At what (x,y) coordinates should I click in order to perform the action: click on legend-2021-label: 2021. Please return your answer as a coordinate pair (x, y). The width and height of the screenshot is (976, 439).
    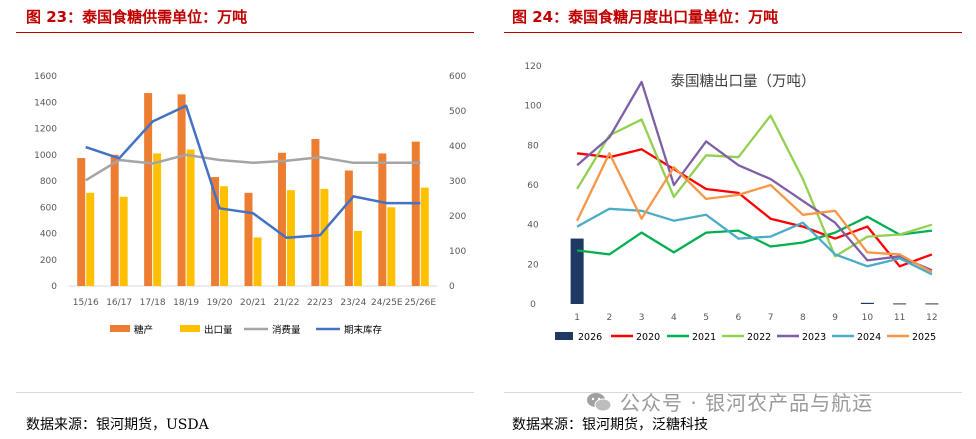
    Looking at the image, I should click on (704, 337).